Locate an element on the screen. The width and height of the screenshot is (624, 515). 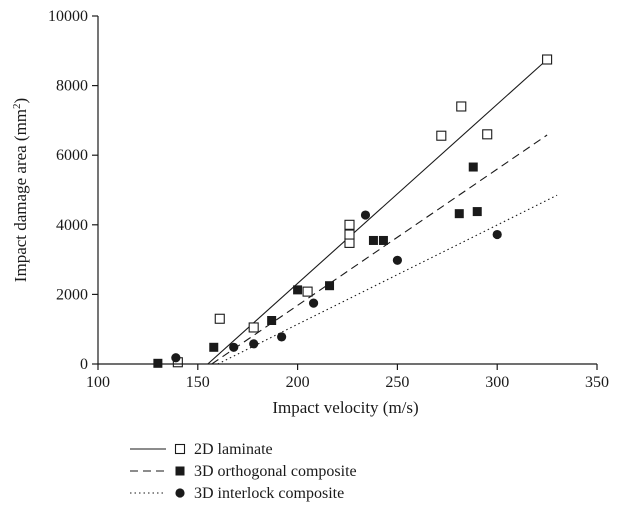
y-axis-label: Impact damage area (mm2) is located at coordinates (20, 190).